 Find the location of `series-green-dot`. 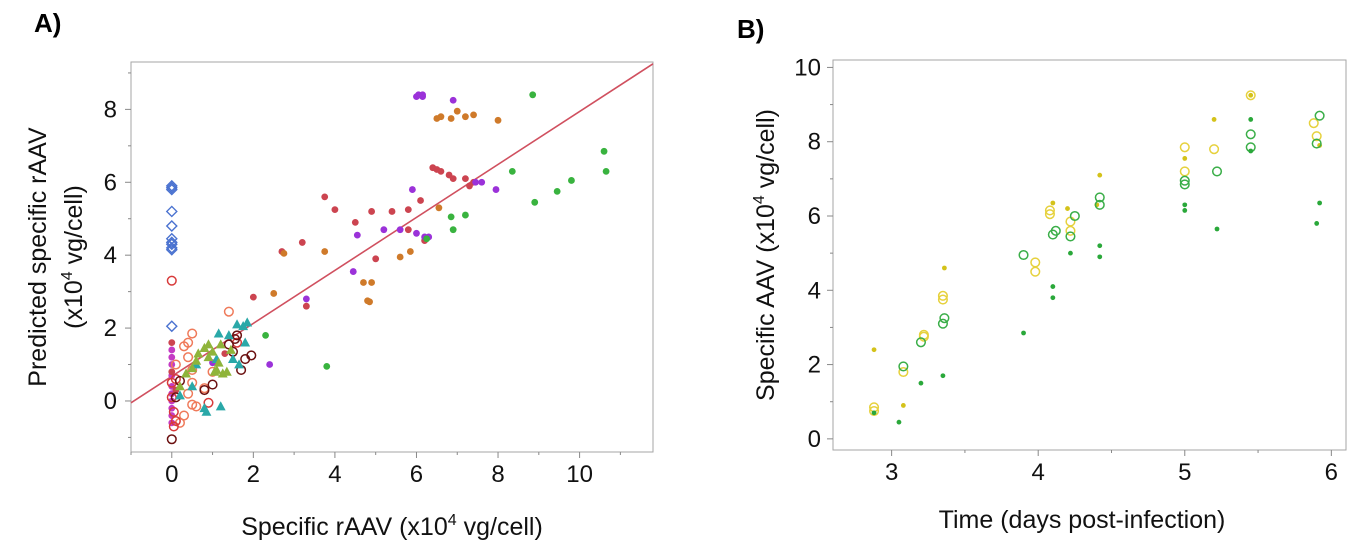

series-green-dot is located at coordinates (436, 230).